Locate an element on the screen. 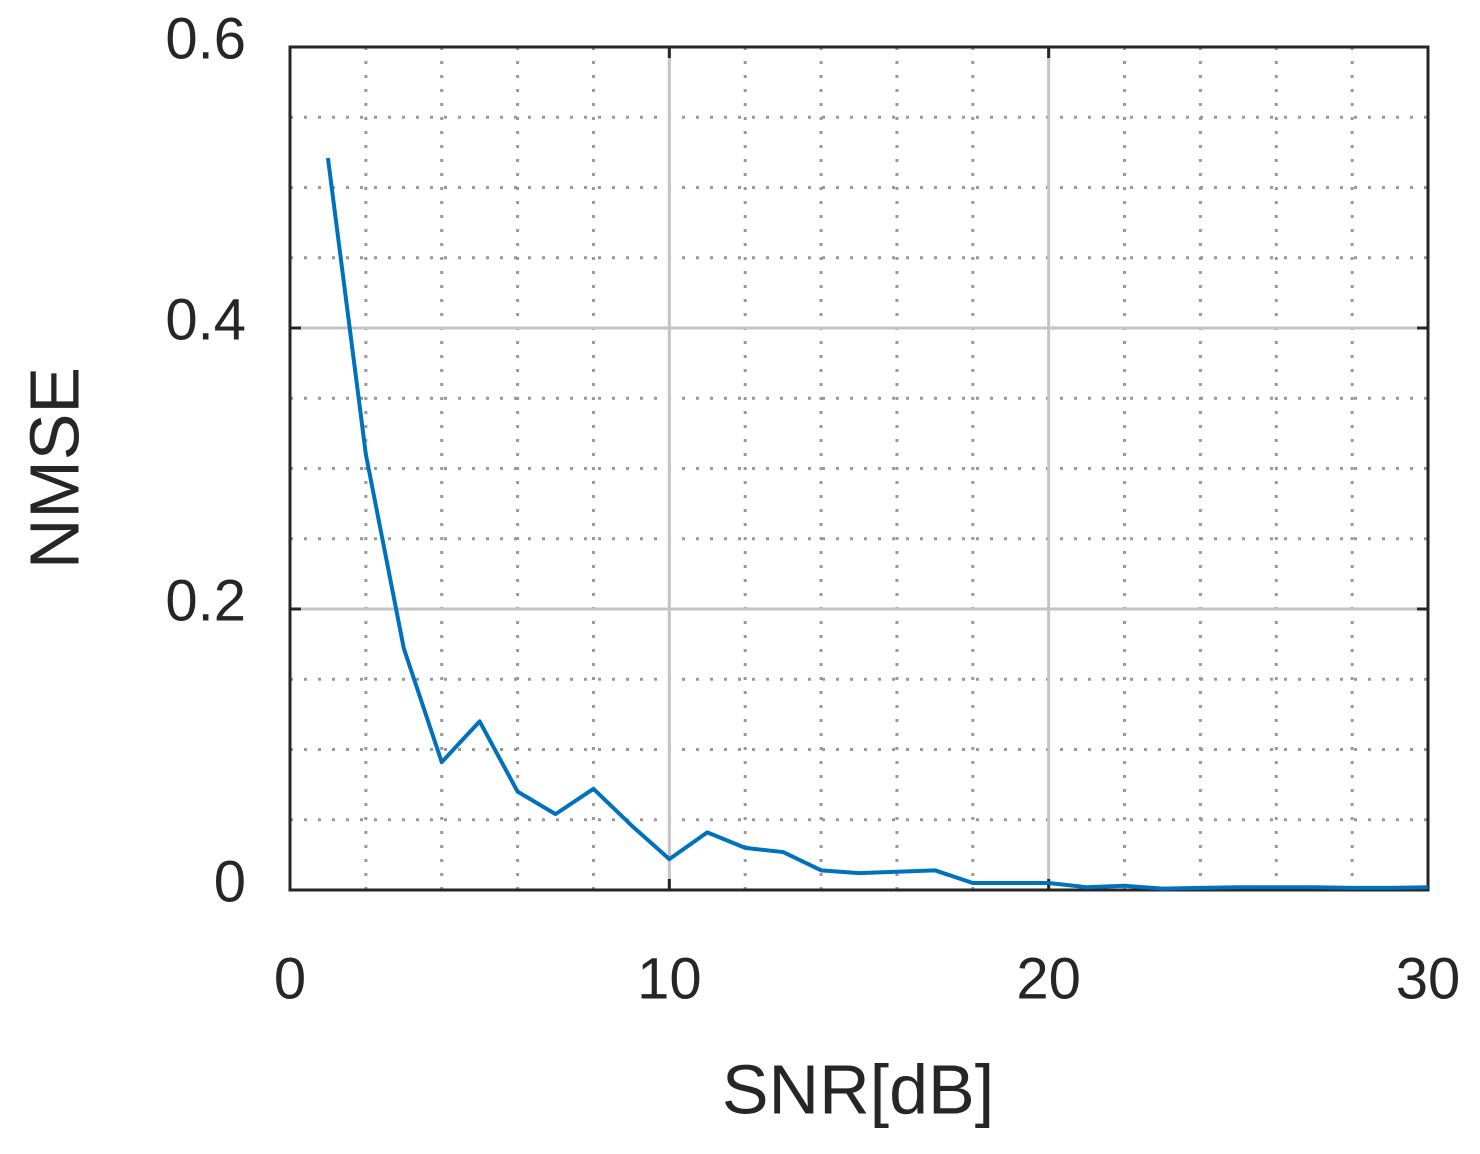 Image resolution: width=1480 pixels, height=1154 pixels. y-tick-label: 0.4 is located at coordinates (205, 319).